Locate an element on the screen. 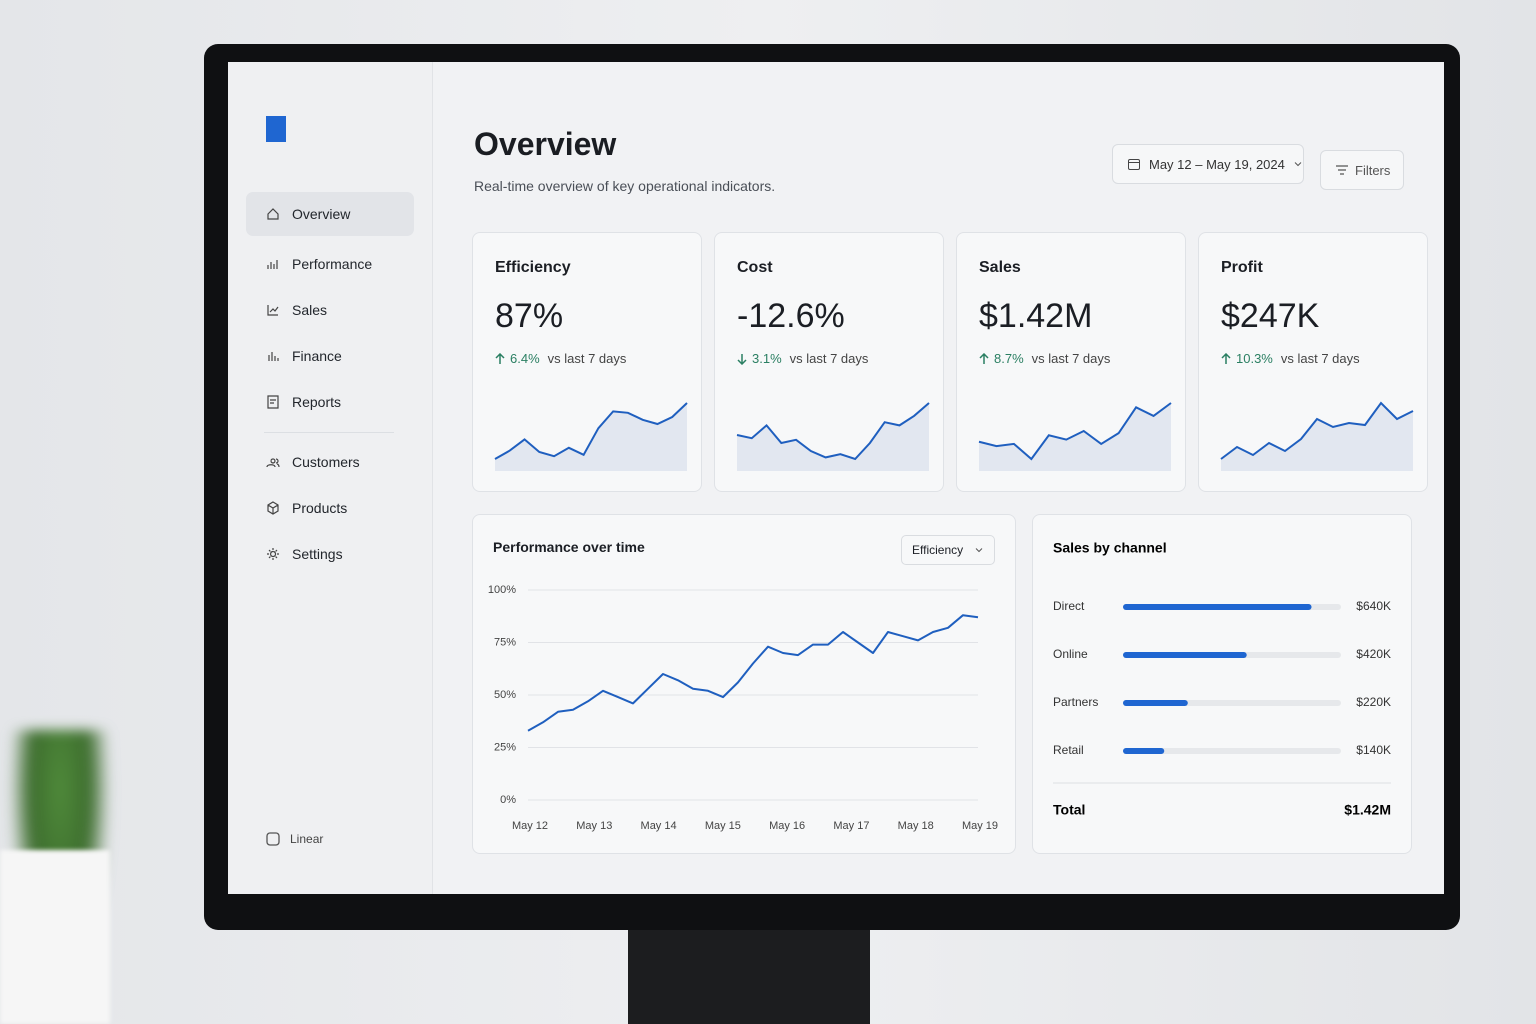 The width and height of the screenshot is (1536, 1024). logo is located at coordinates (276, 129).